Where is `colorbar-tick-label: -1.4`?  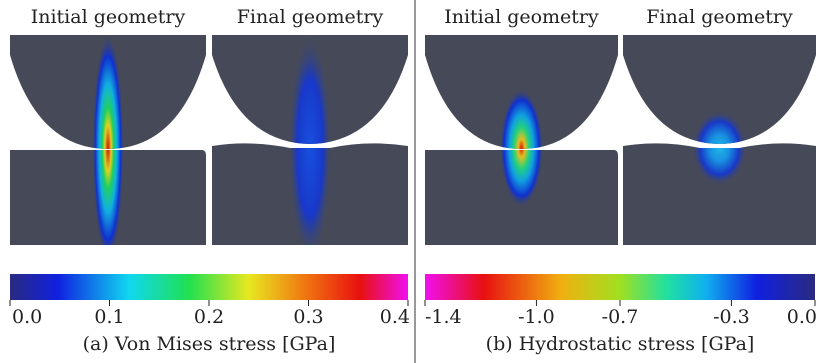 colorbar-tick-label: -1.4 is located at coordinates (443, 317).